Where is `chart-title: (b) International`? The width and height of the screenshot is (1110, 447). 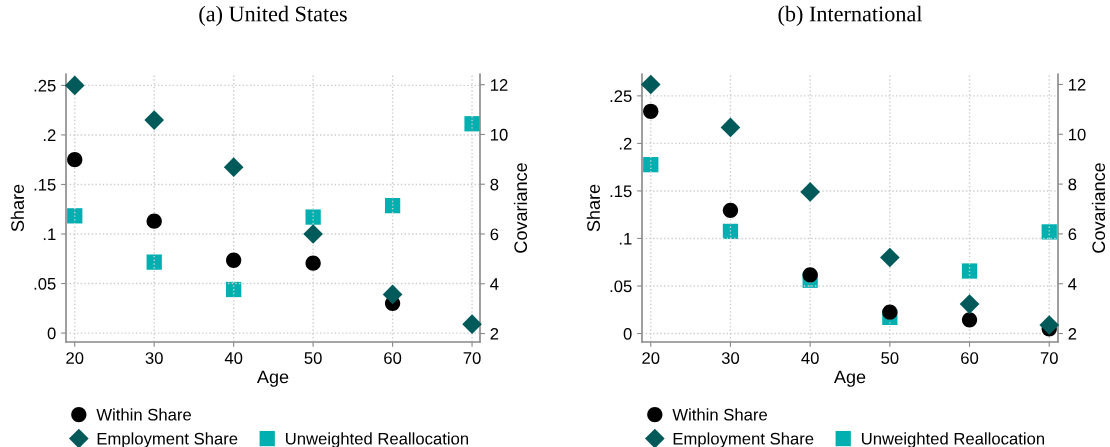
chart-title: (b) International is located at coordinates (850, 15).